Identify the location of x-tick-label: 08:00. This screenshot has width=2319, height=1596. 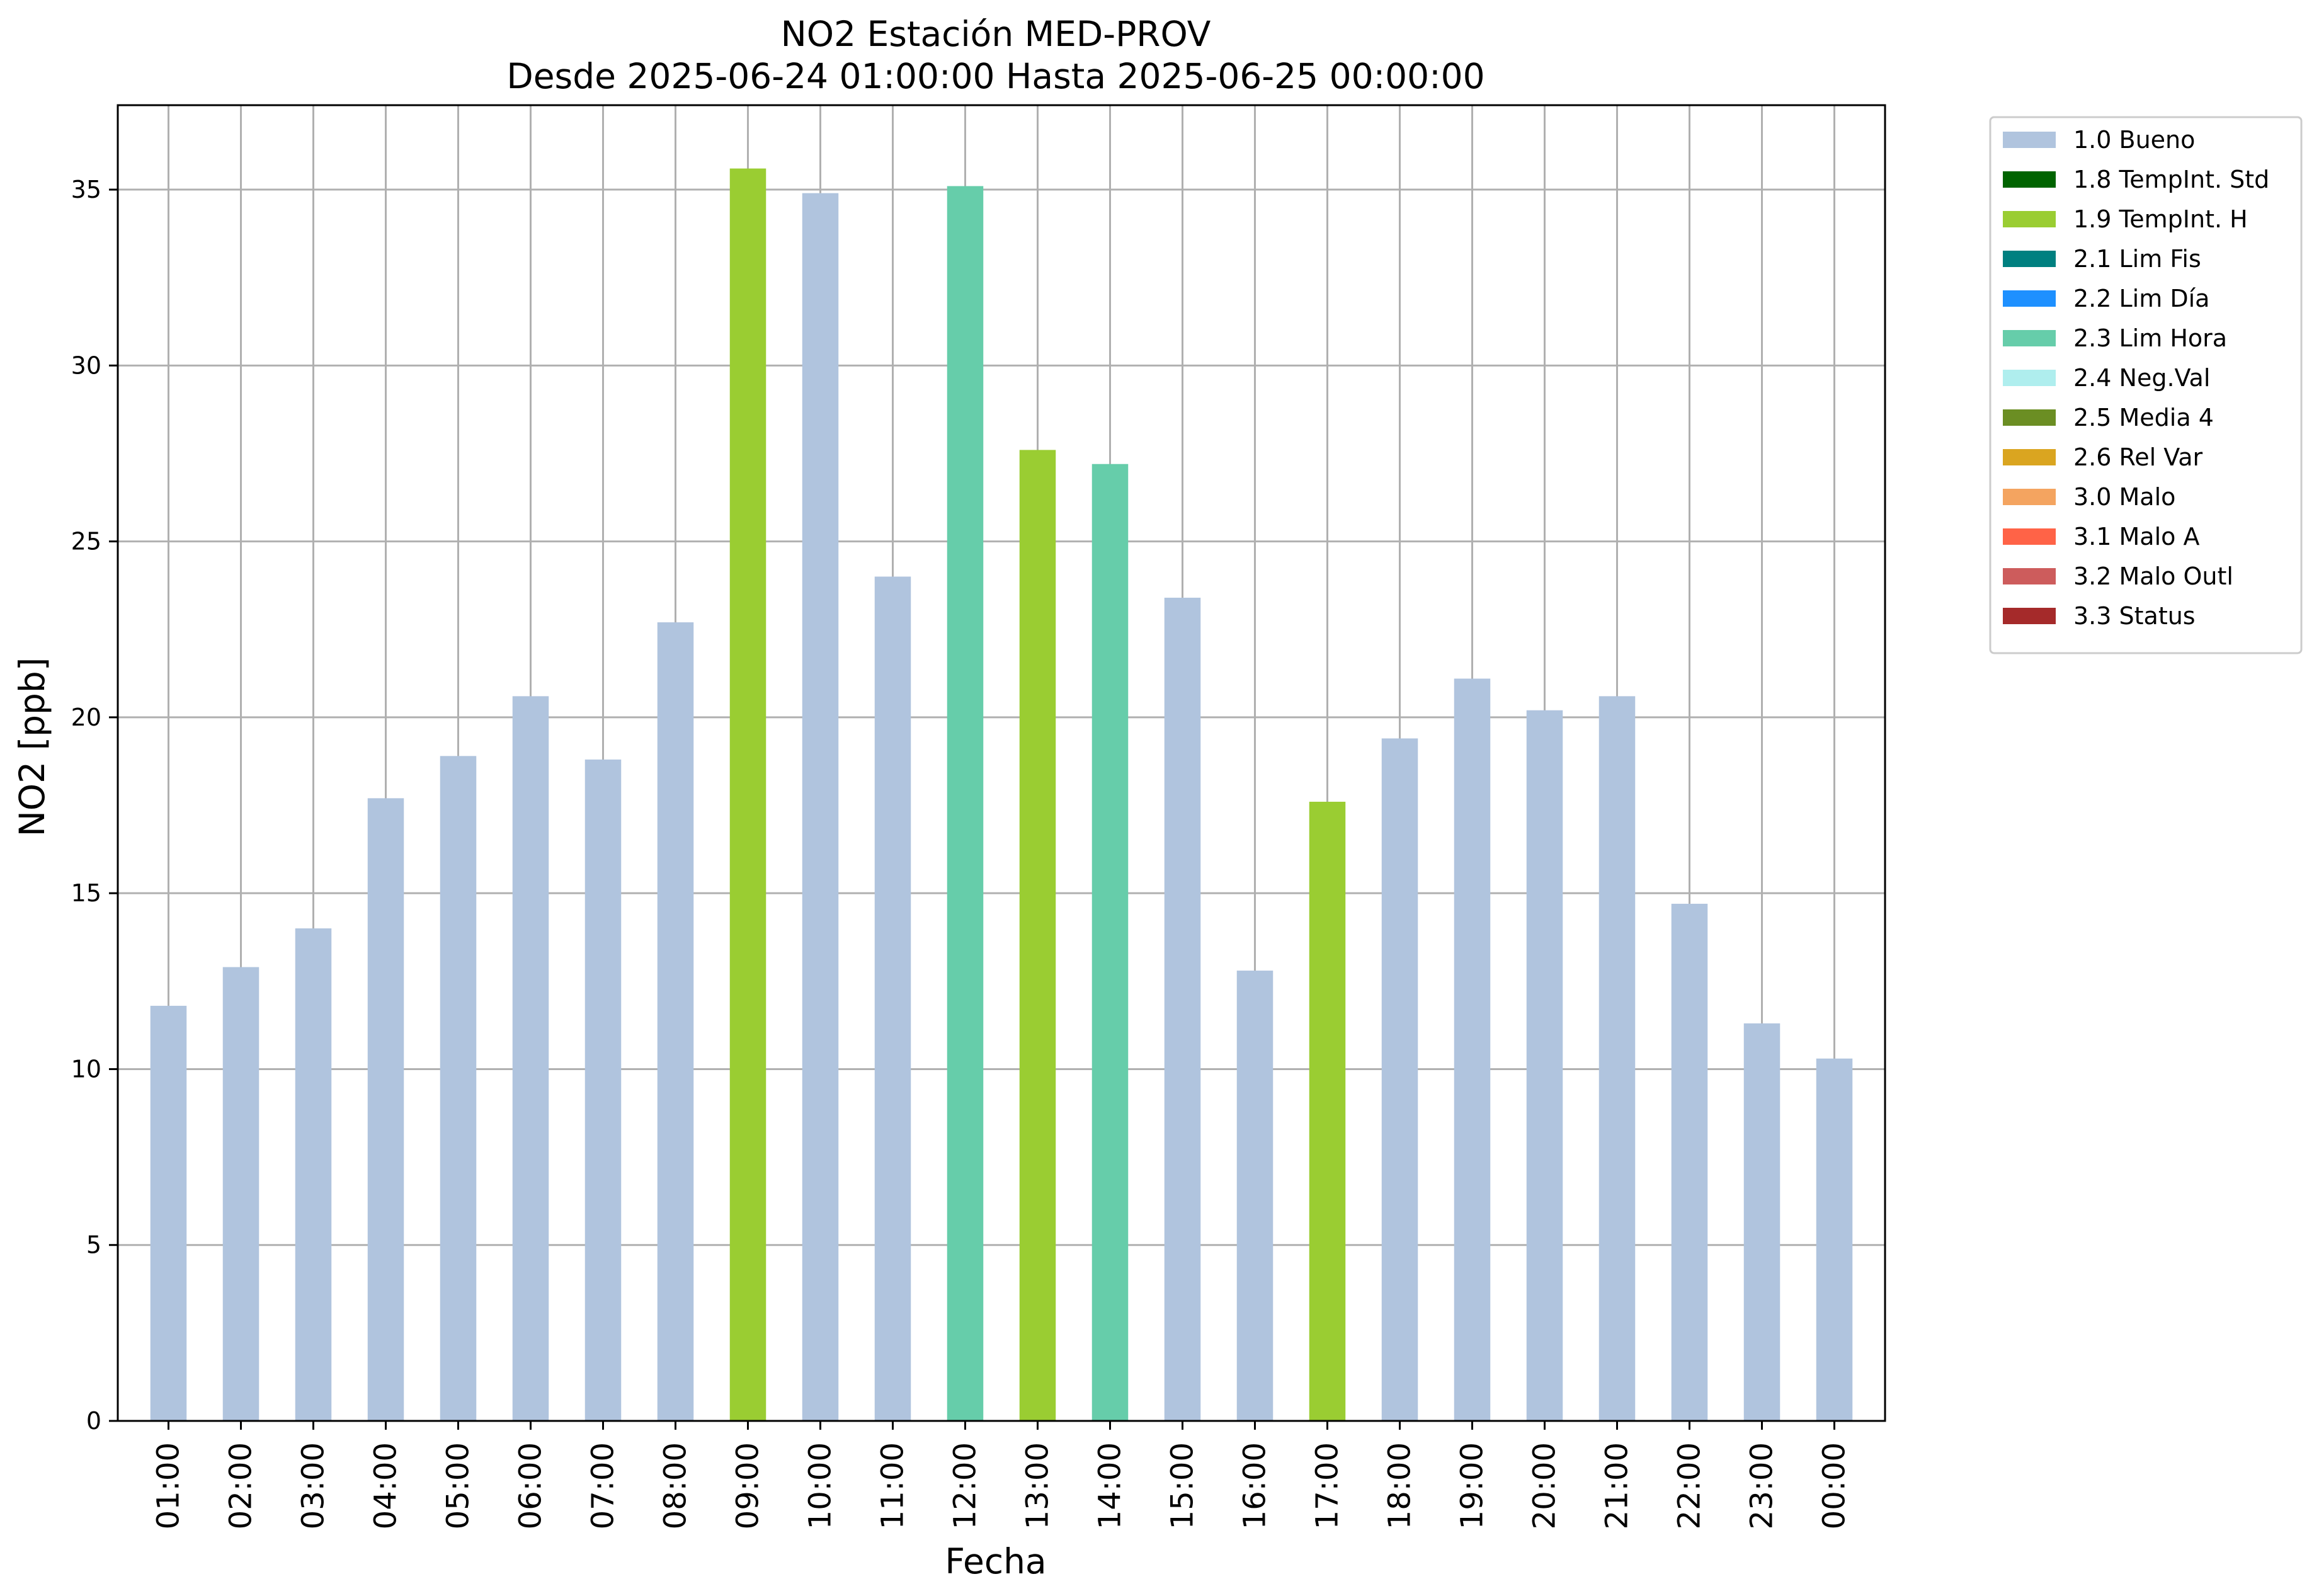
(675, 1485).